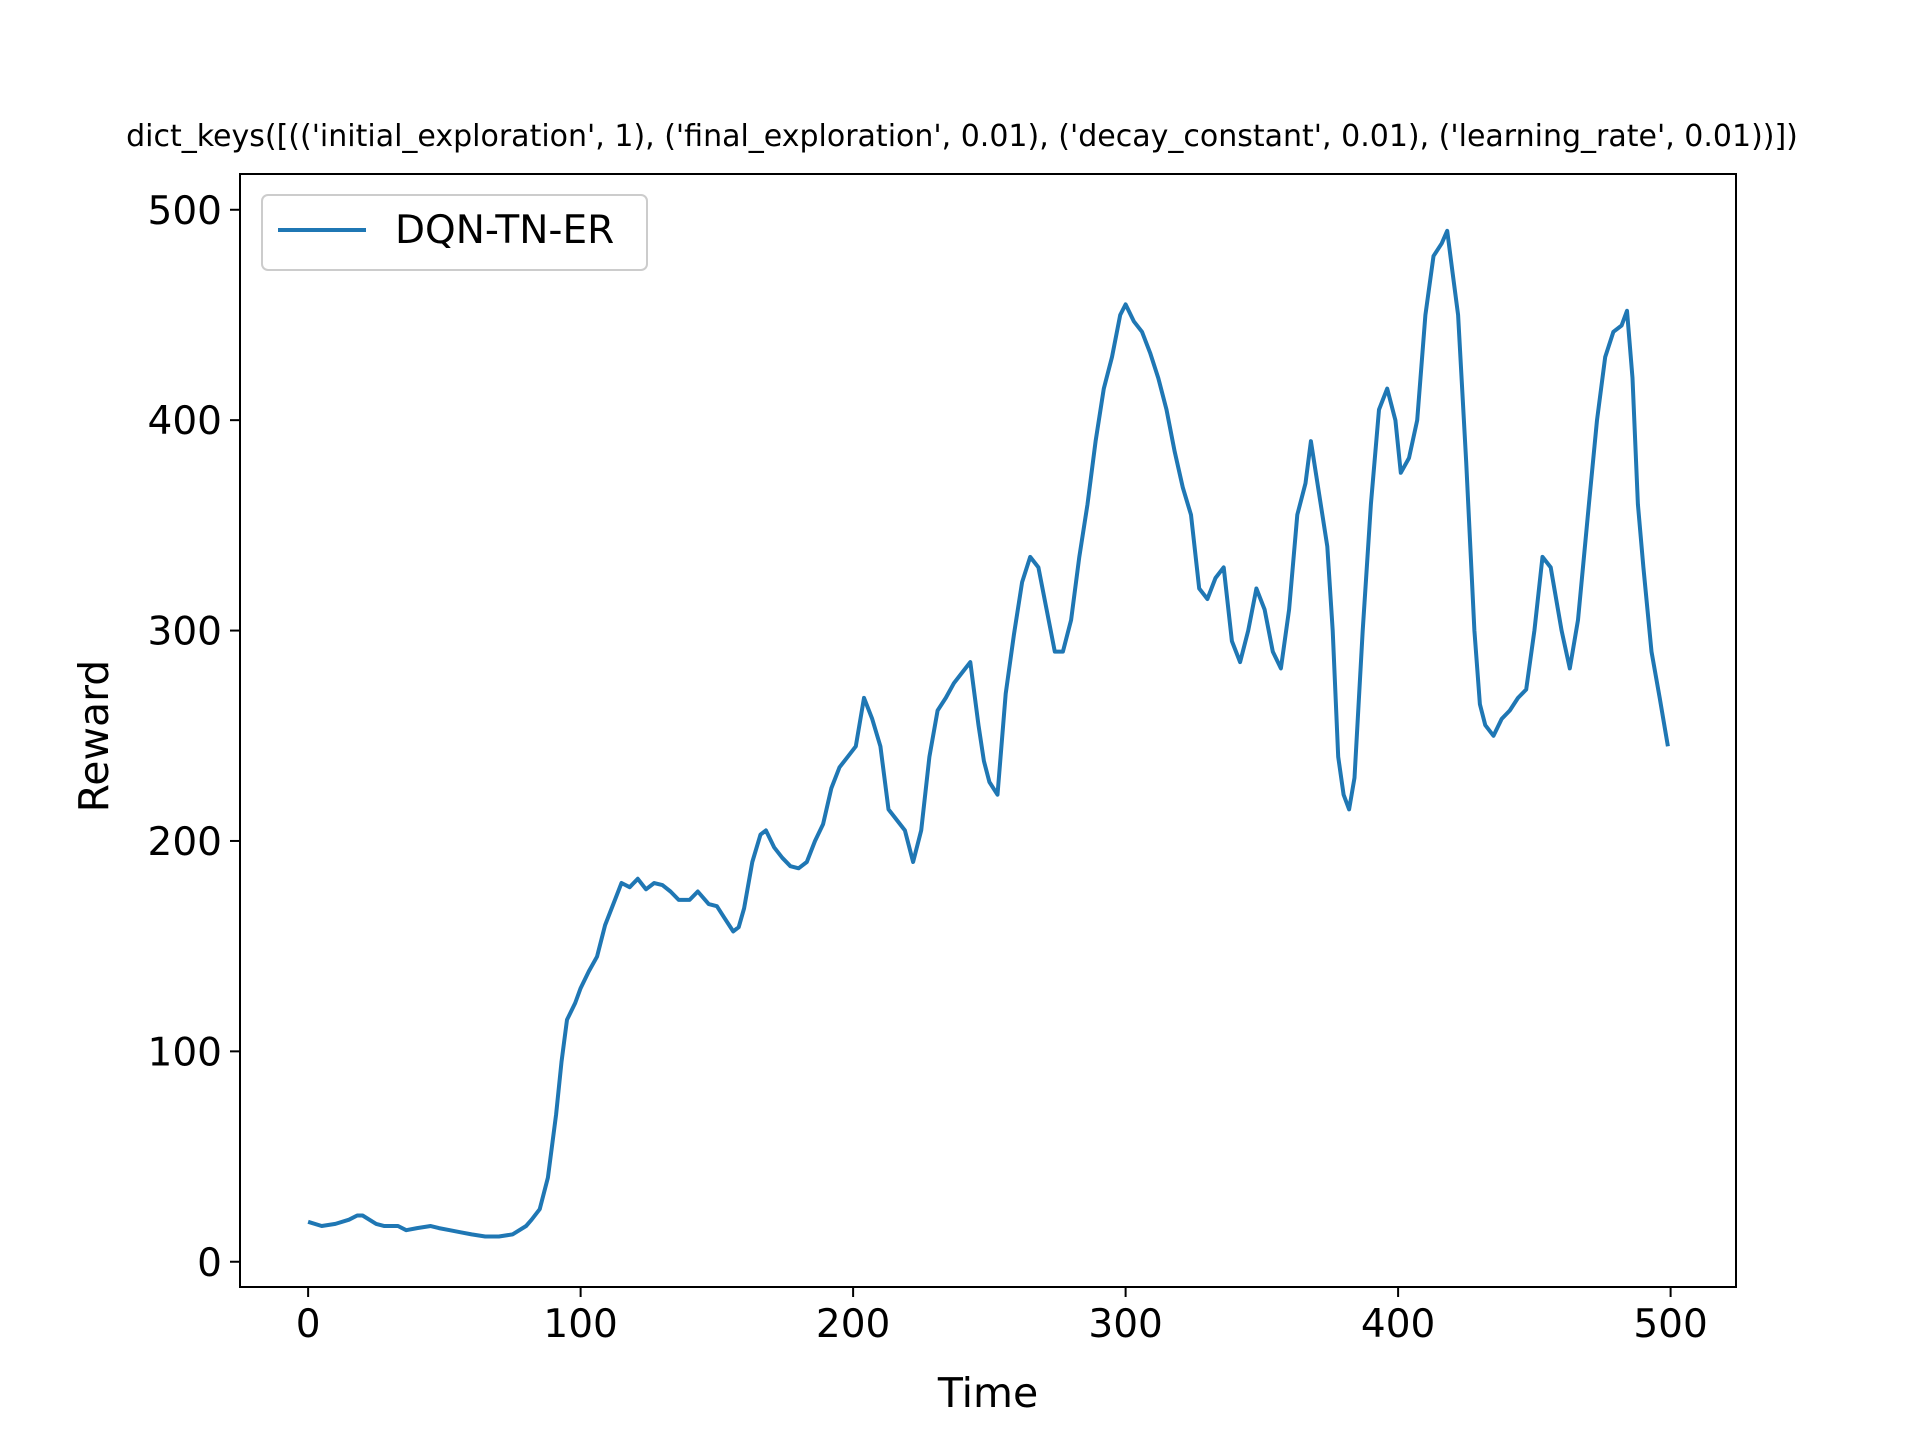 This screenshot has width=1920, height=1440. I want to click on legend-label: DQN-TN-ER, so click(504, 230).